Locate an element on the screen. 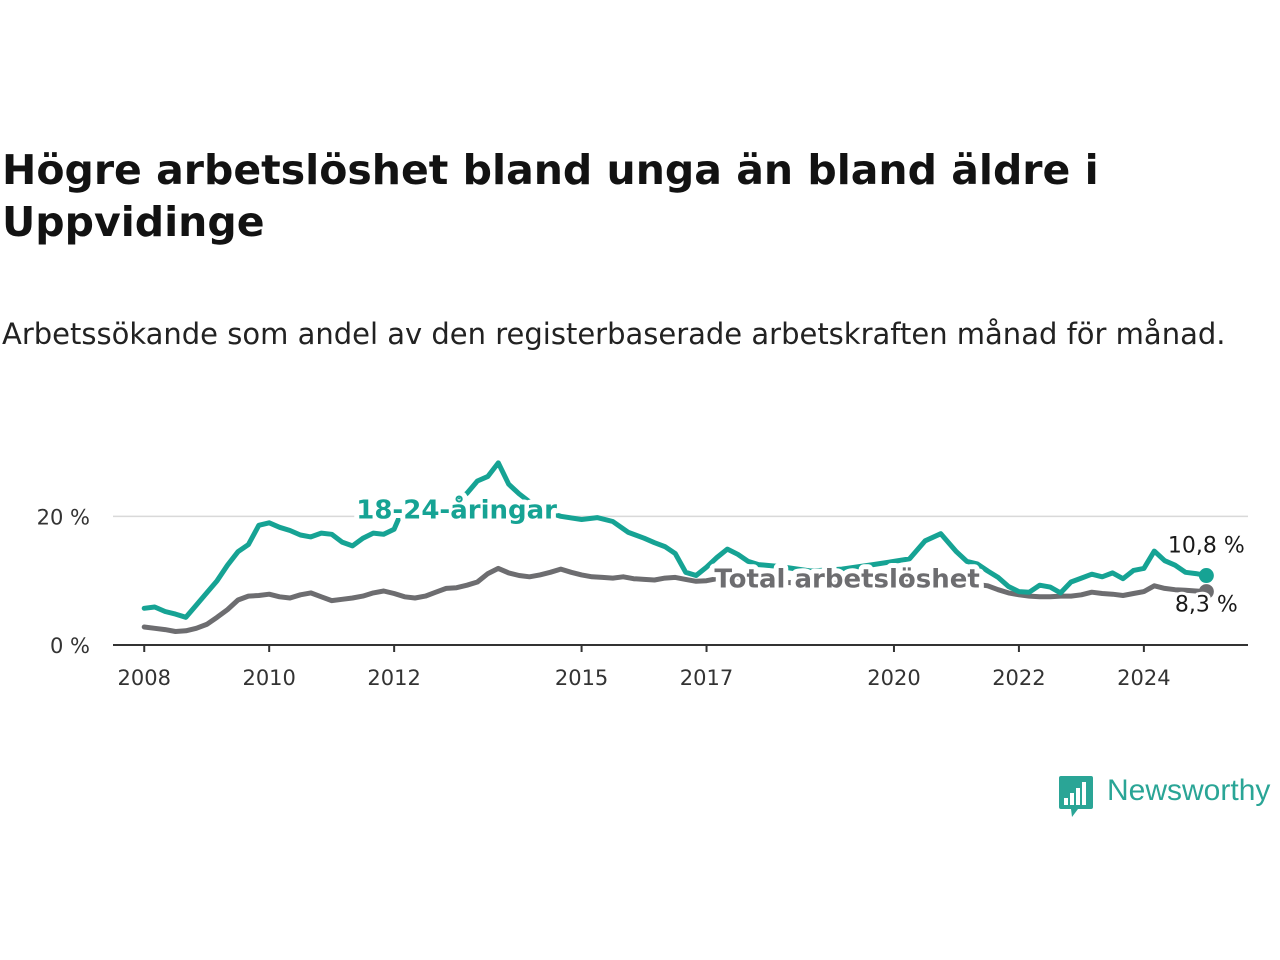 The height and width of the screenshot is (960, 1280). brand-logo: Newsworthy is located at coordinates (1169, 796).